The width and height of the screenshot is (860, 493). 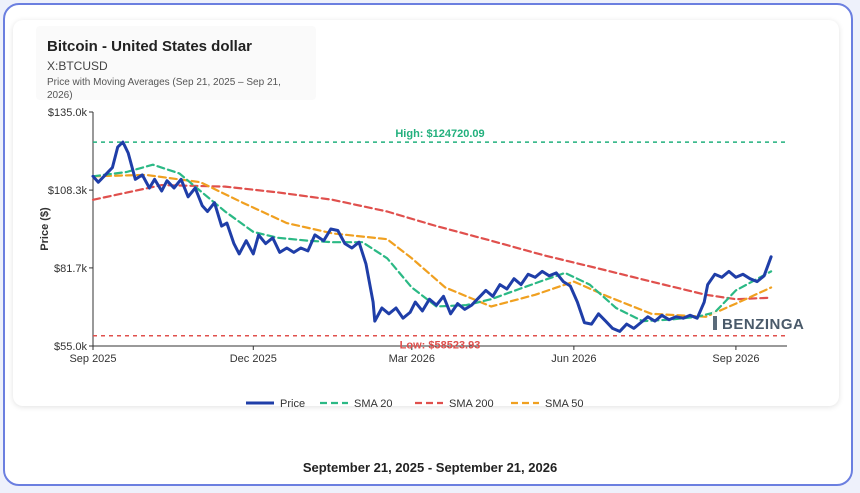 What do you see at coordinates (71, 347) in the screenshot?
I see `y-tick-label: $55.0k` at bounding box center [71, 347].